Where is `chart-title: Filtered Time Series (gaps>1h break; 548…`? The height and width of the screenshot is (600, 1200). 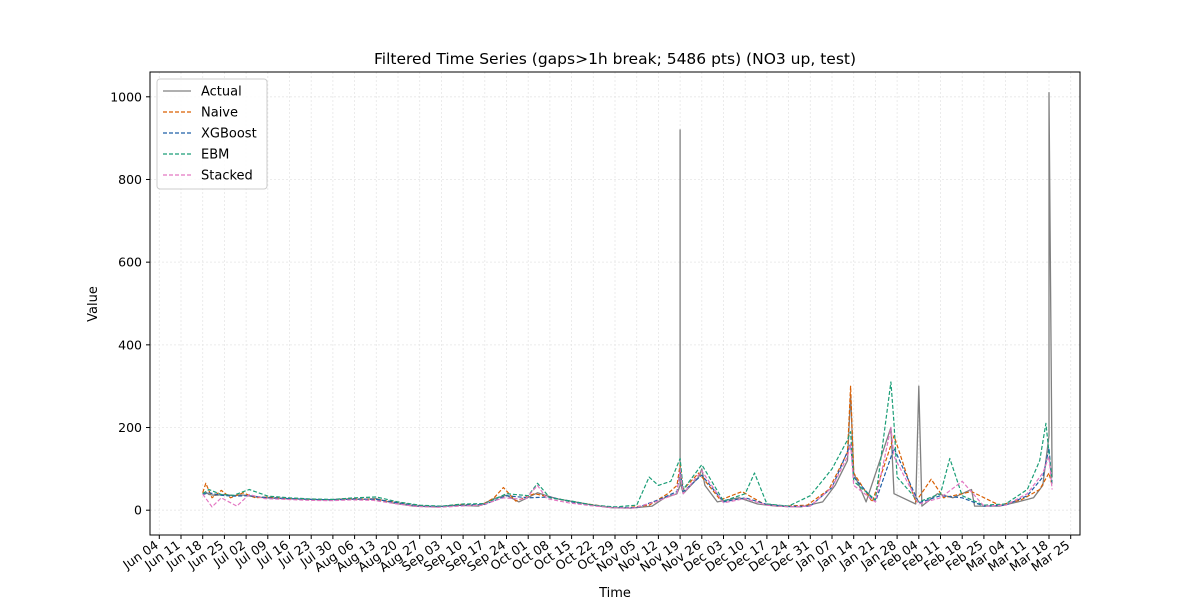
chart-title: Filtered Time Series (gaps>1h break; 548… is located at coordinates (615, 59).